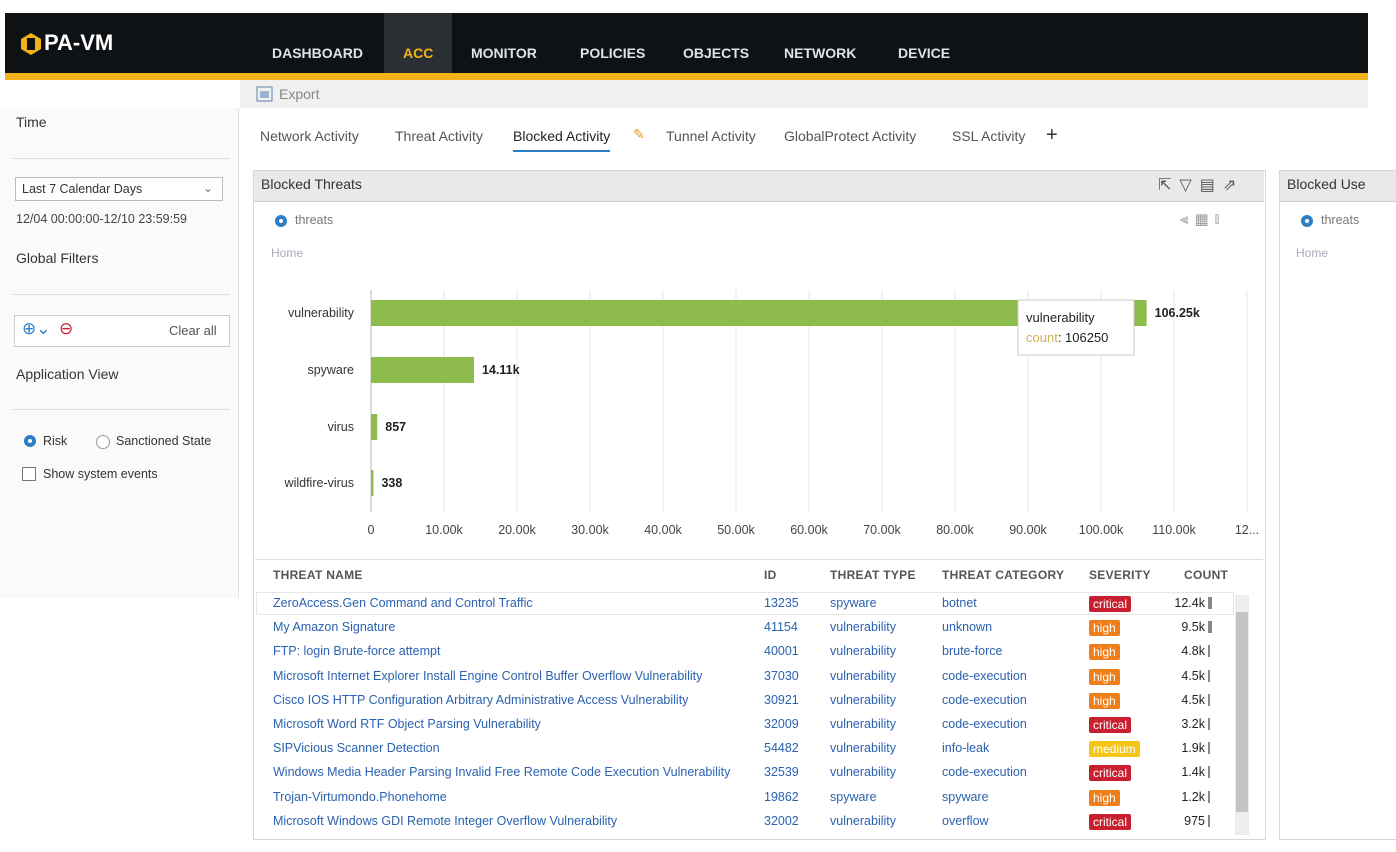  I want to click on tooltip-title: vulnerability, so click(1060, 317).